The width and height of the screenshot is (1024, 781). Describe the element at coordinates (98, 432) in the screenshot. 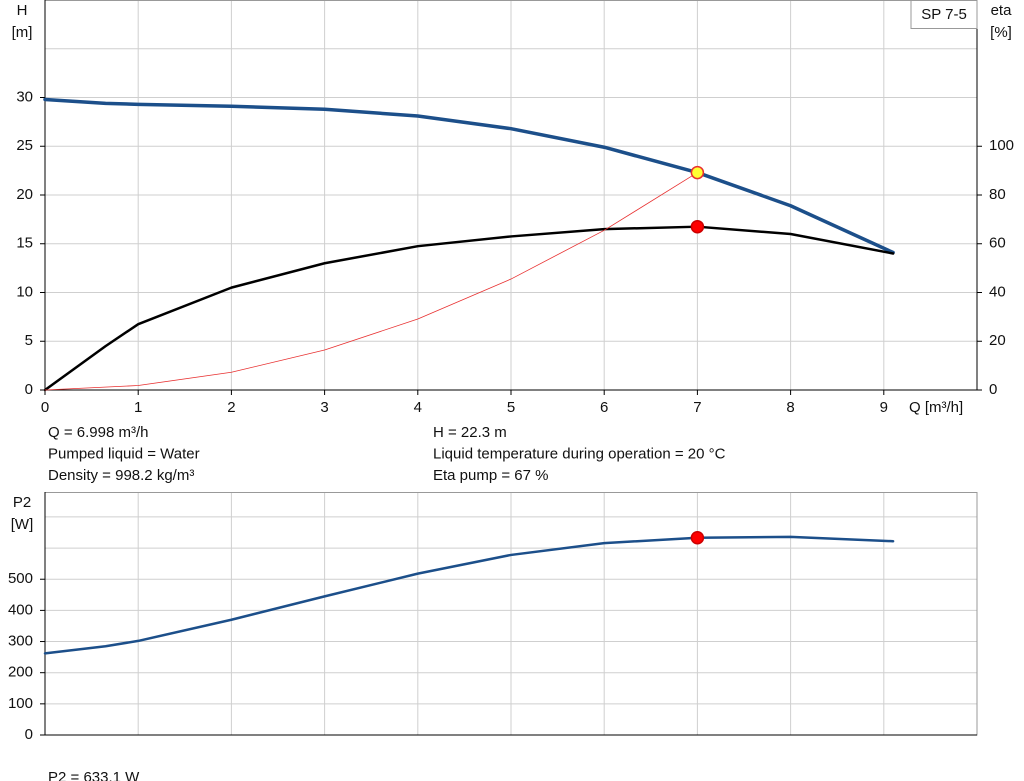

I see `annotation: Q = 6.998 m³/h` at that location.